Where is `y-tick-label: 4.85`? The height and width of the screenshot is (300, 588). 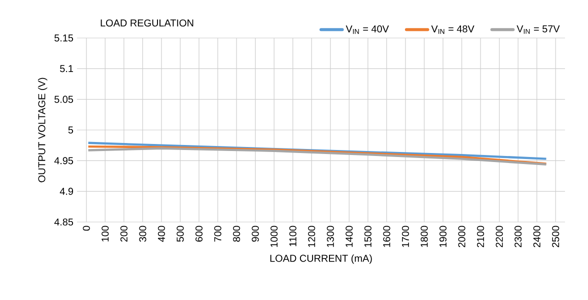 y-tick-label: 4.85 is located at coordinates (64, 222).